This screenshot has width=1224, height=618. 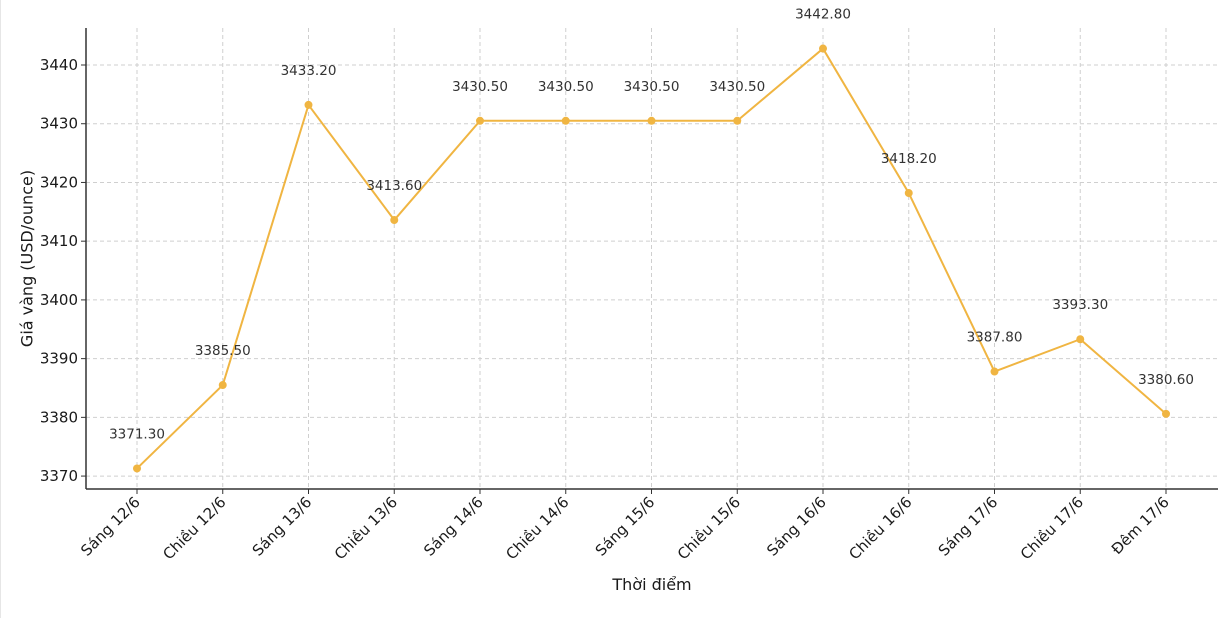 What do you see at coordinates (909, 159) in the screenshot?
I see `data-label: 3418.20` at bounding box center [909, 159].